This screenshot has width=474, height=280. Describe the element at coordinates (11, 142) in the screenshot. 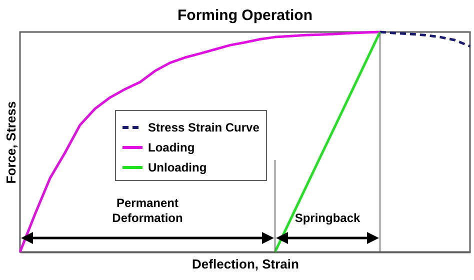

I see `y-axis-title: Force, Stress` at that location.